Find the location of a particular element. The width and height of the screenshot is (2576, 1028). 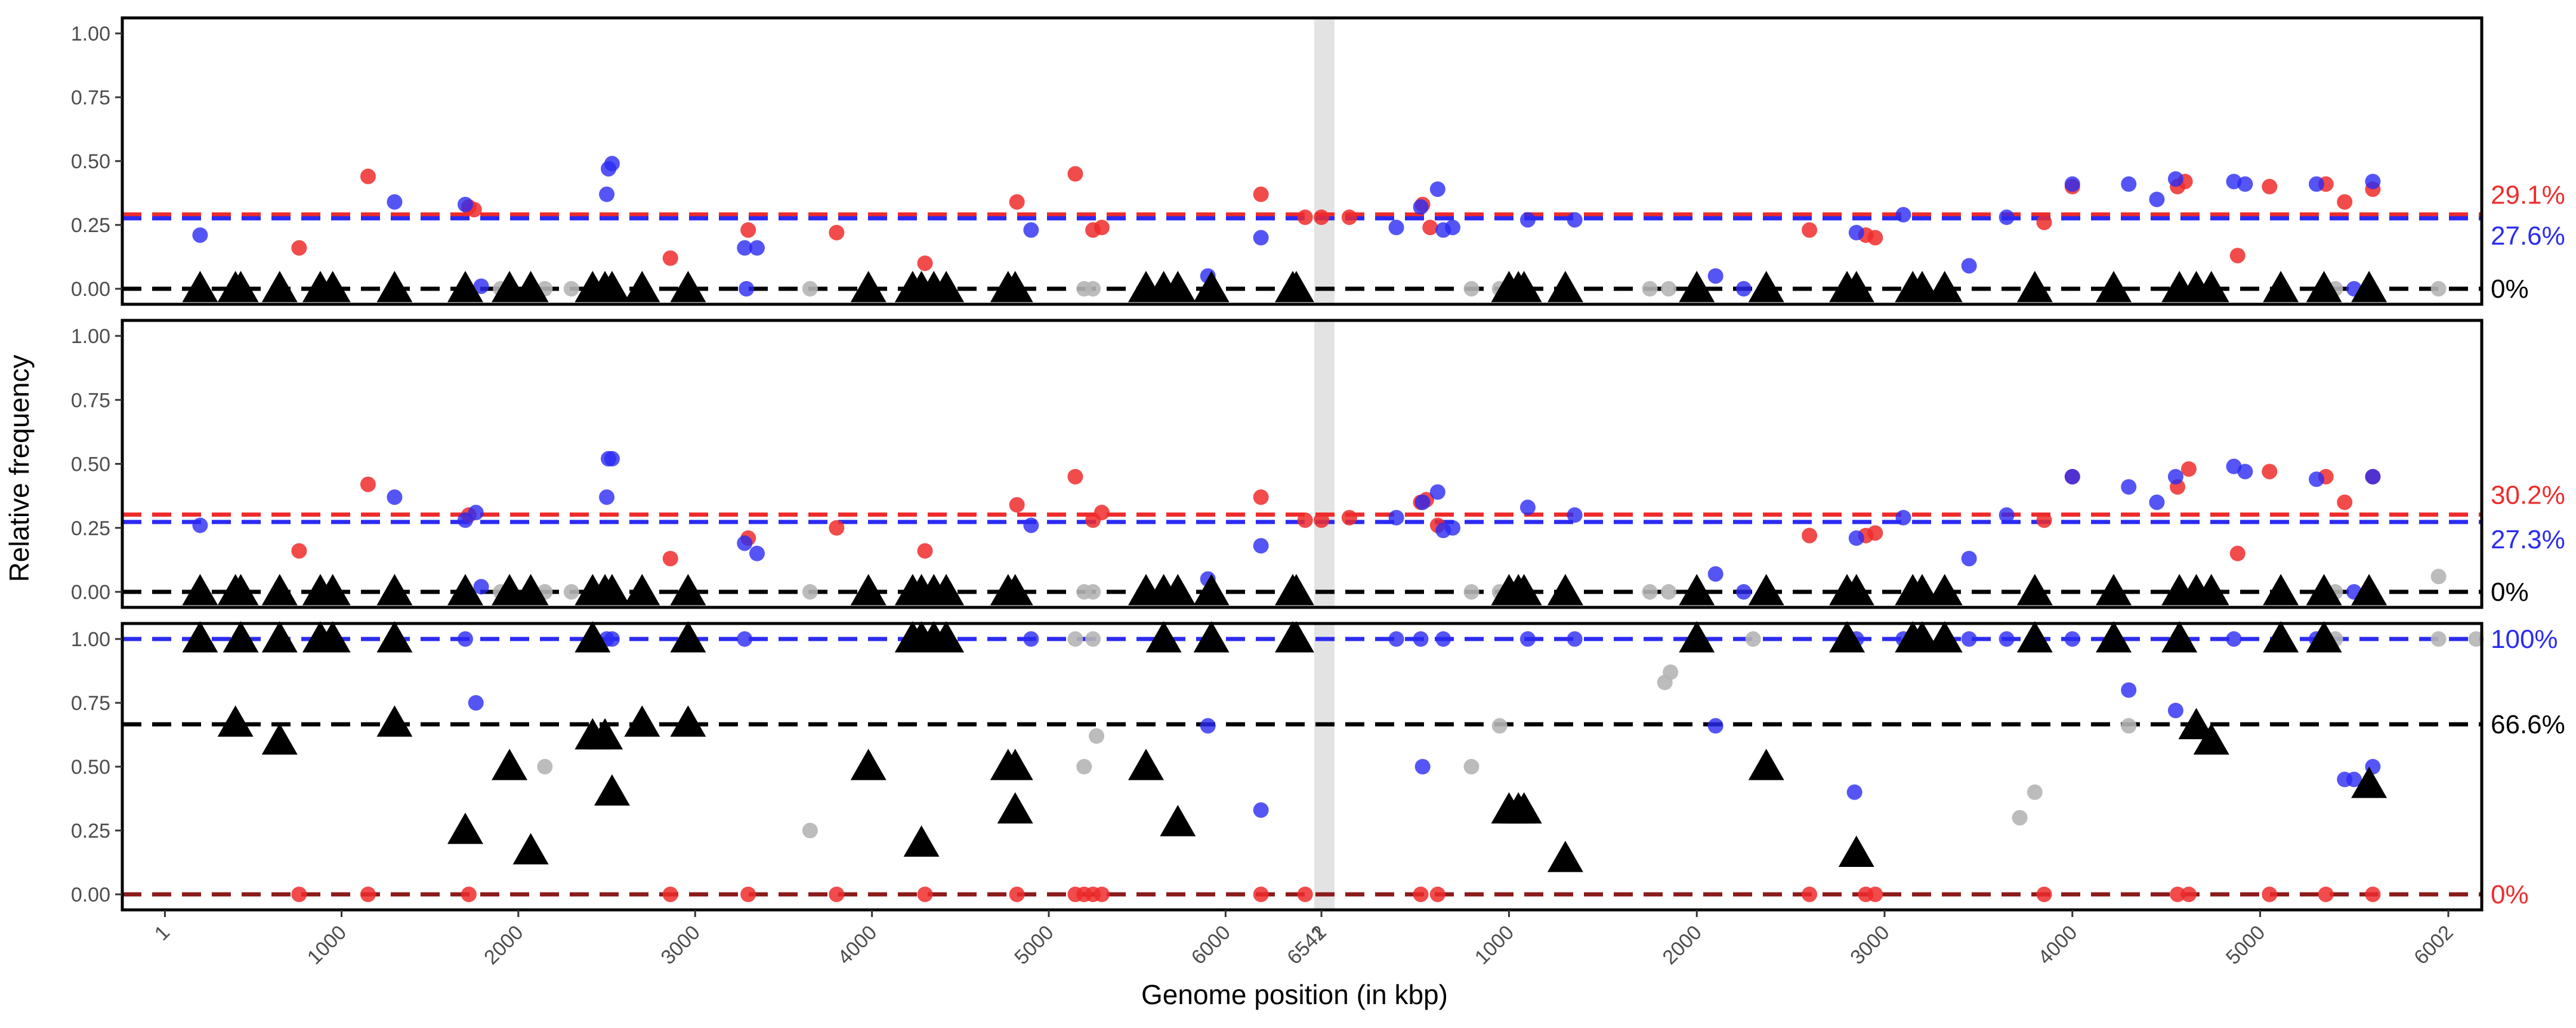

y-tick-label-middle: 0.00 is located at coordinates (90, 592).